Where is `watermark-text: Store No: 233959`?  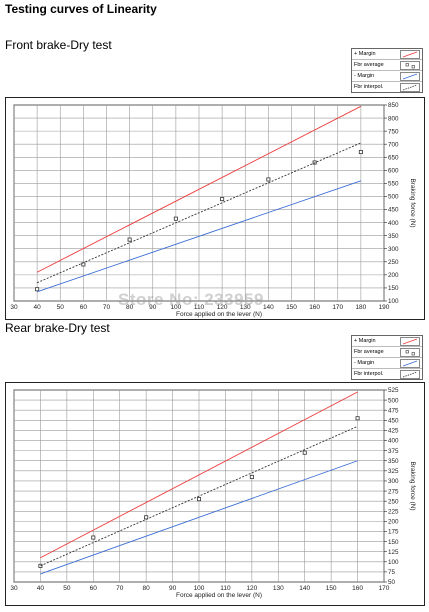
watermark-text: Store No: 233959 is located at coordinates (191, 299).